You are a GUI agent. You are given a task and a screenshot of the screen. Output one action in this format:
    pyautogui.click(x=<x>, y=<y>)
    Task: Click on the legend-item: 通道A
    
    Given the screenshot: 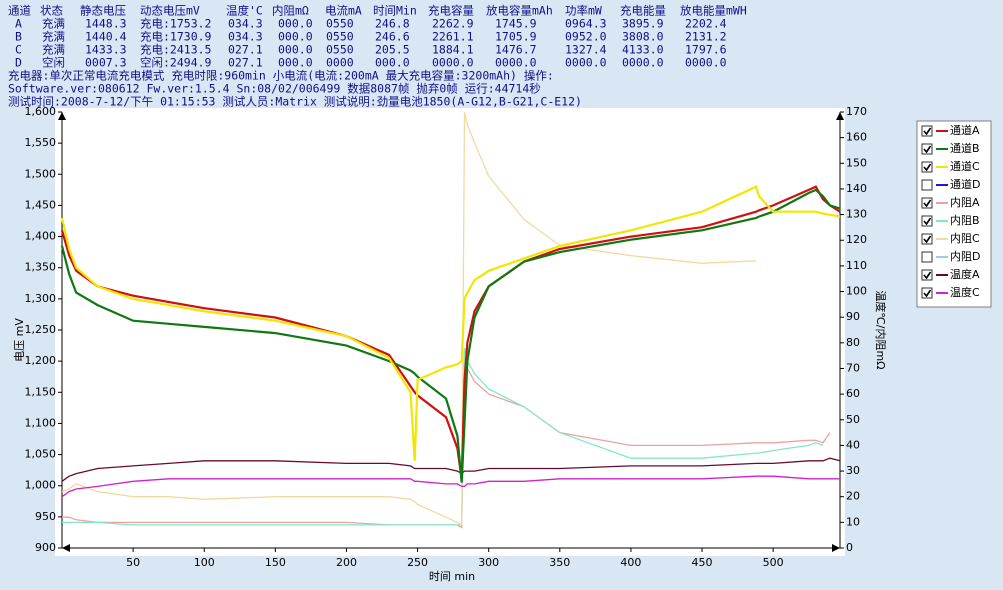 What is the action you would take?
    pyautogui.click(x=950, y=130)
    